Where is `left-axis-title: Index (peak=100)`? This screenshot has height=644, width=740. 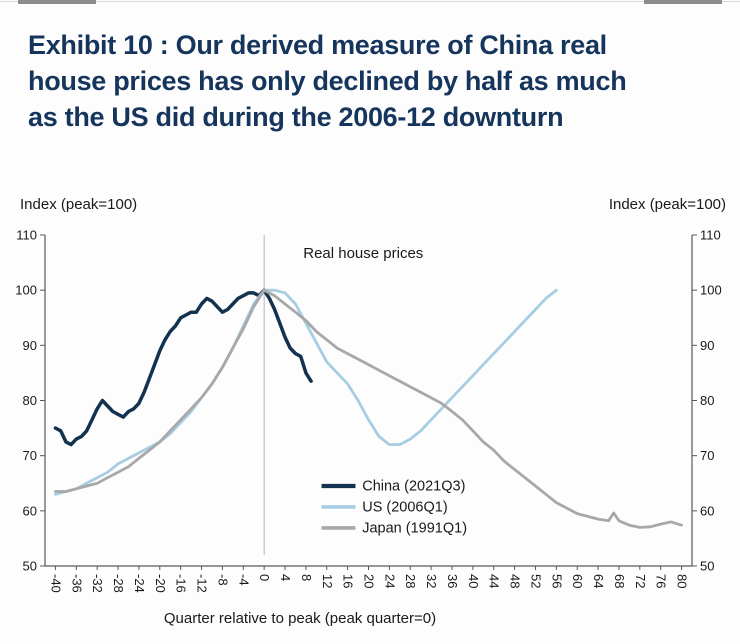
left-axis-title: Index (peak=100) is located at coordinates (79, 204).